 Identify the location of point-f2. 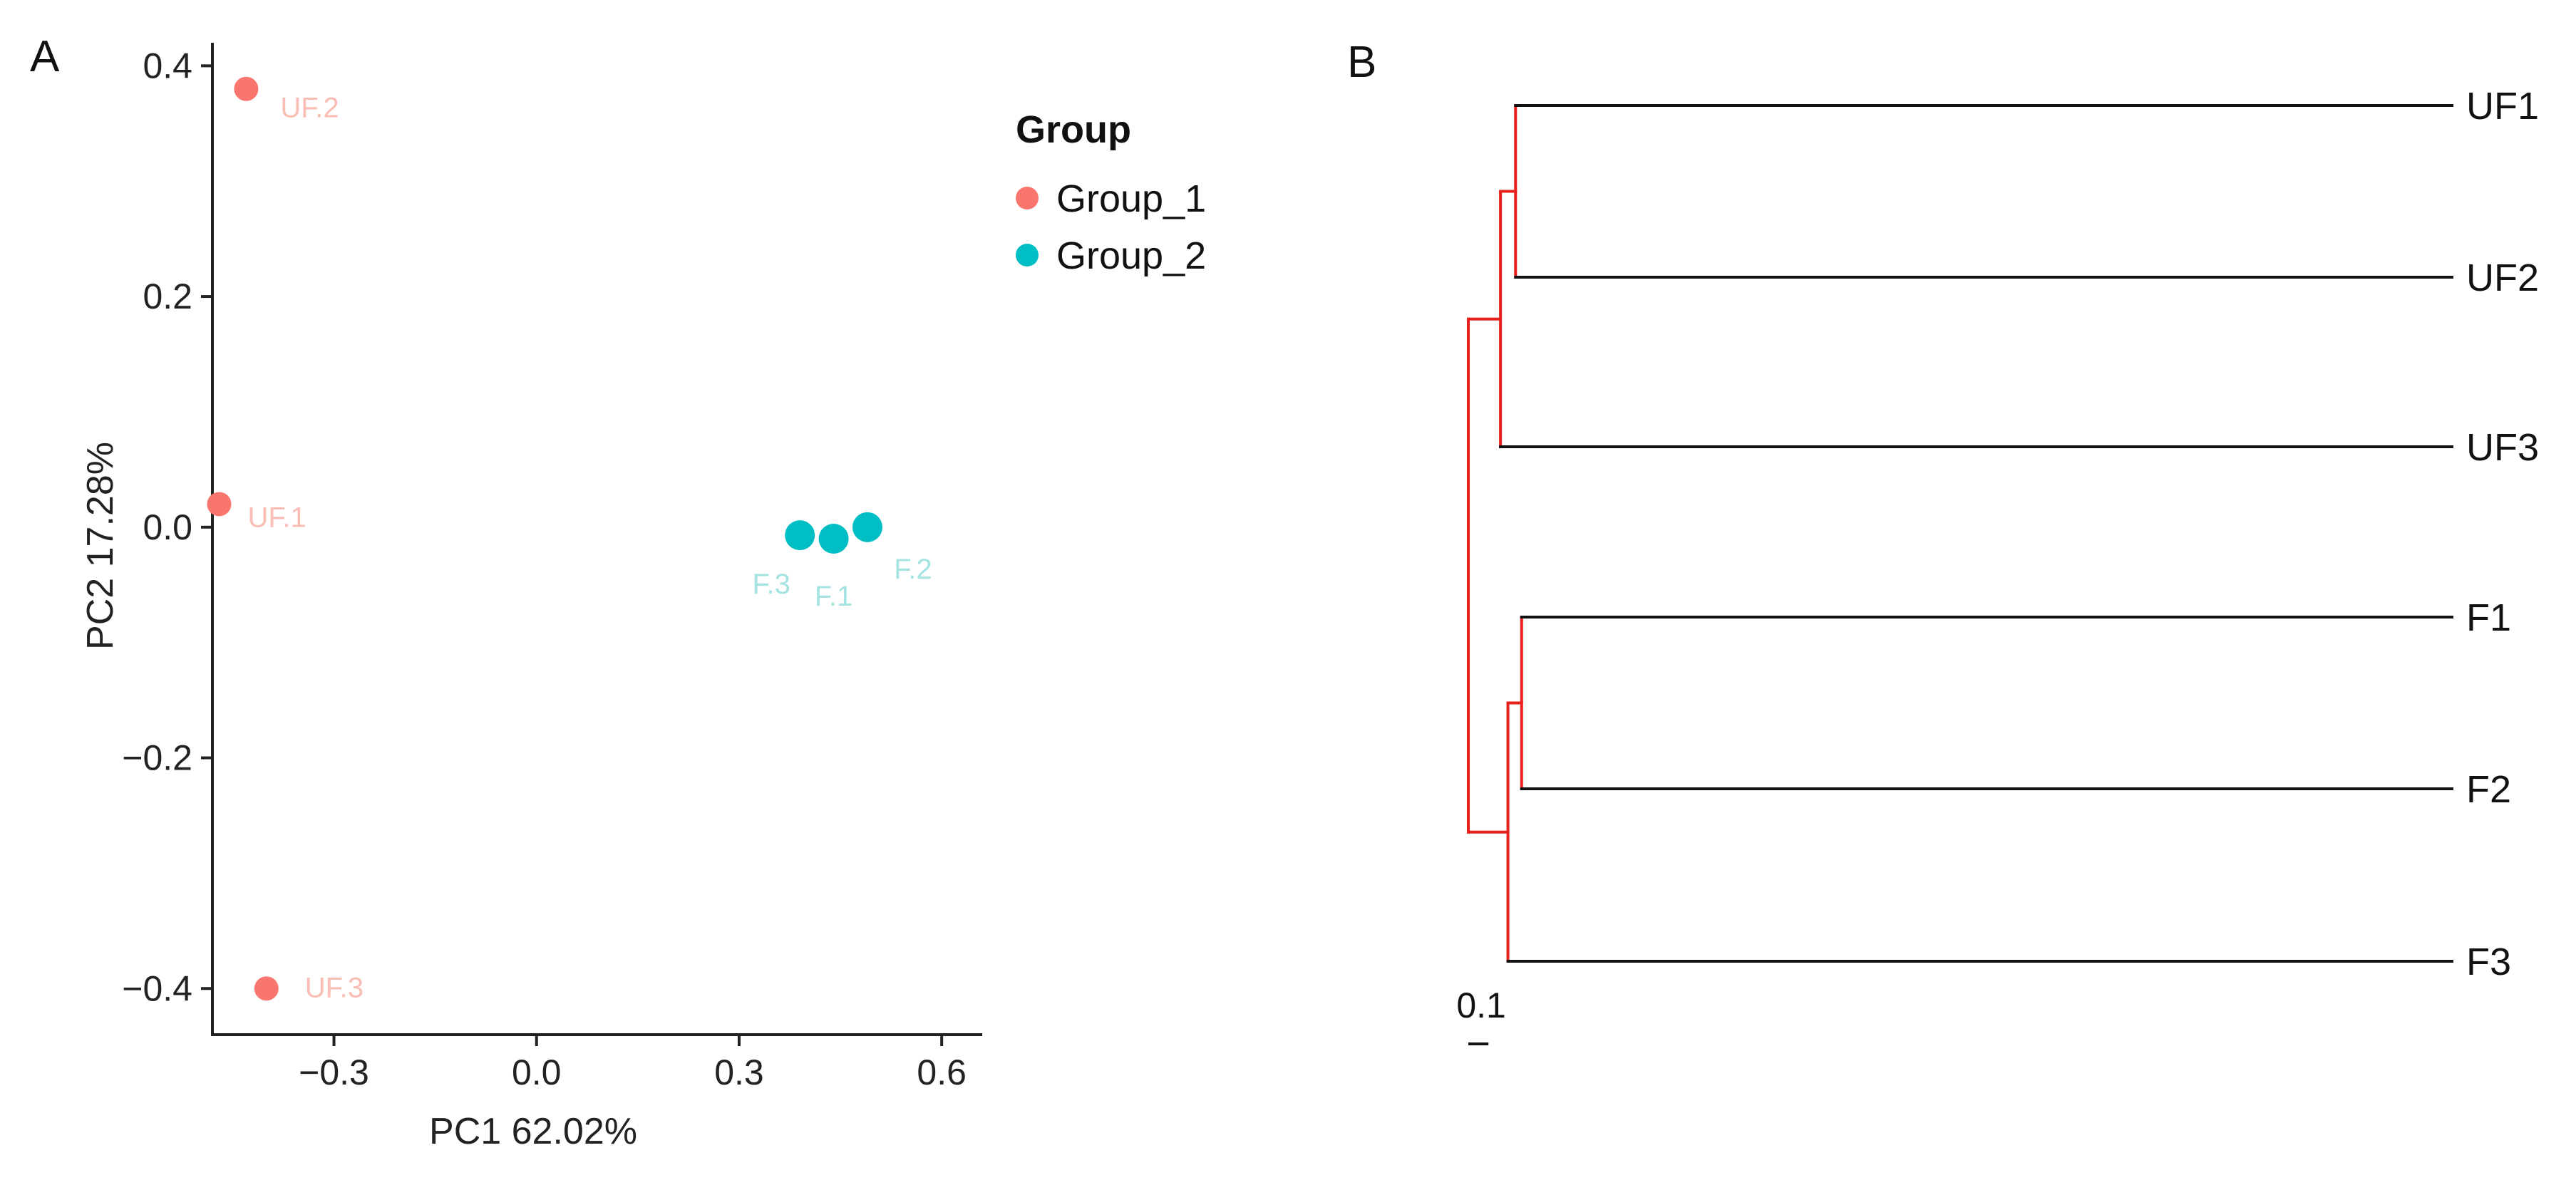
(867, 527).